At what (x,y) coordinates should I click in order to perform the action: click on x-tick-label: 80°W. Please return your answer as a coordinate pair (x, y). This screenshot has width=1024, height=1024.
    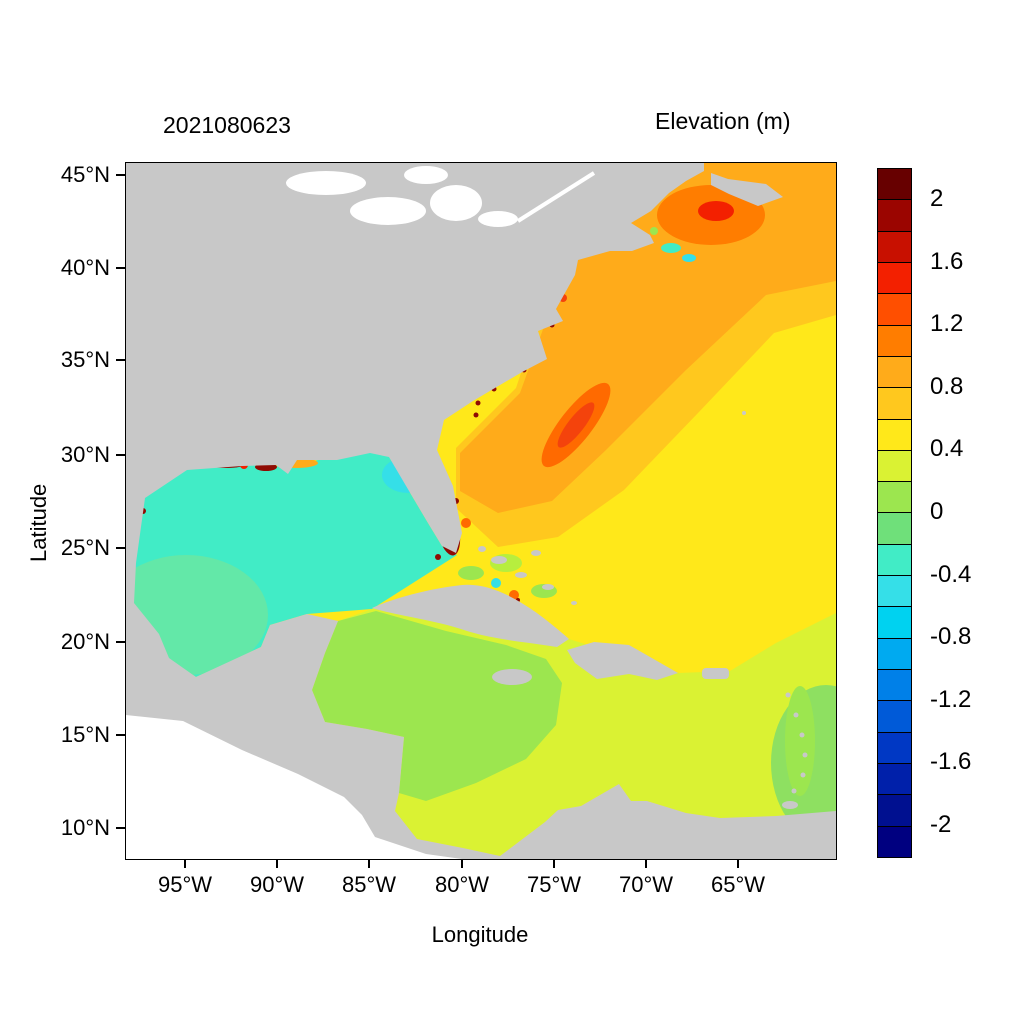
    Looking at the image, I should click on (462, 884).